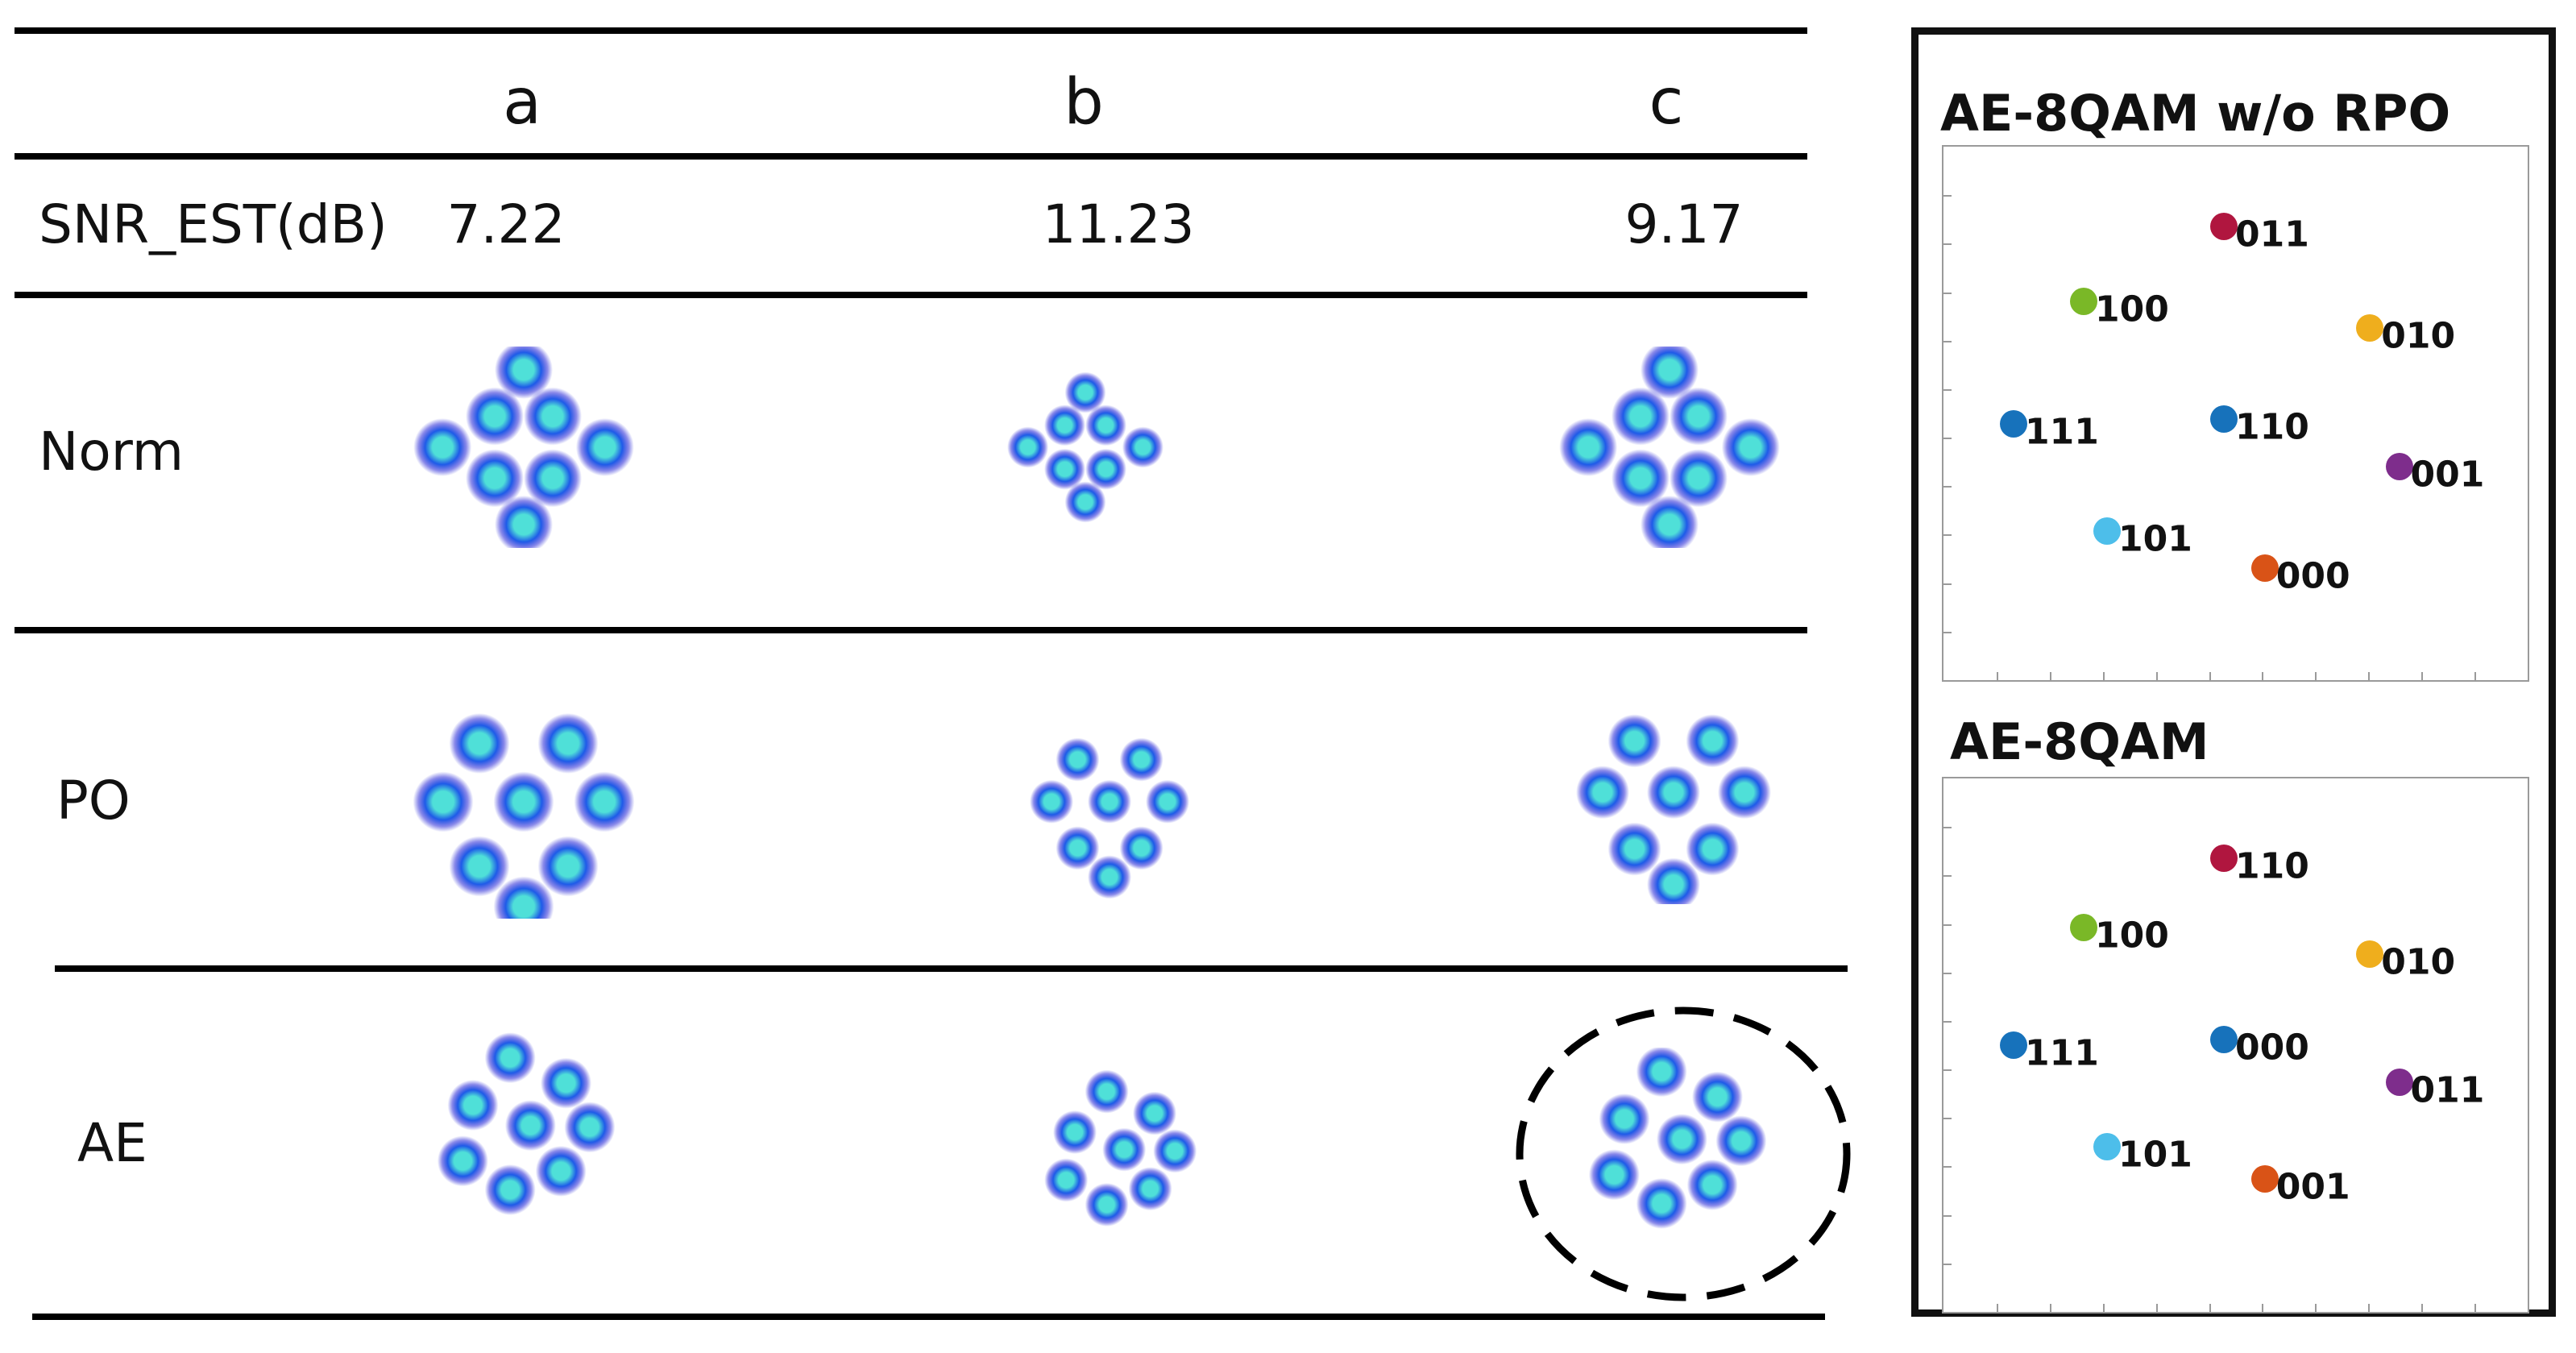  I want to click on constellation-po-b, so click(1109, 818).